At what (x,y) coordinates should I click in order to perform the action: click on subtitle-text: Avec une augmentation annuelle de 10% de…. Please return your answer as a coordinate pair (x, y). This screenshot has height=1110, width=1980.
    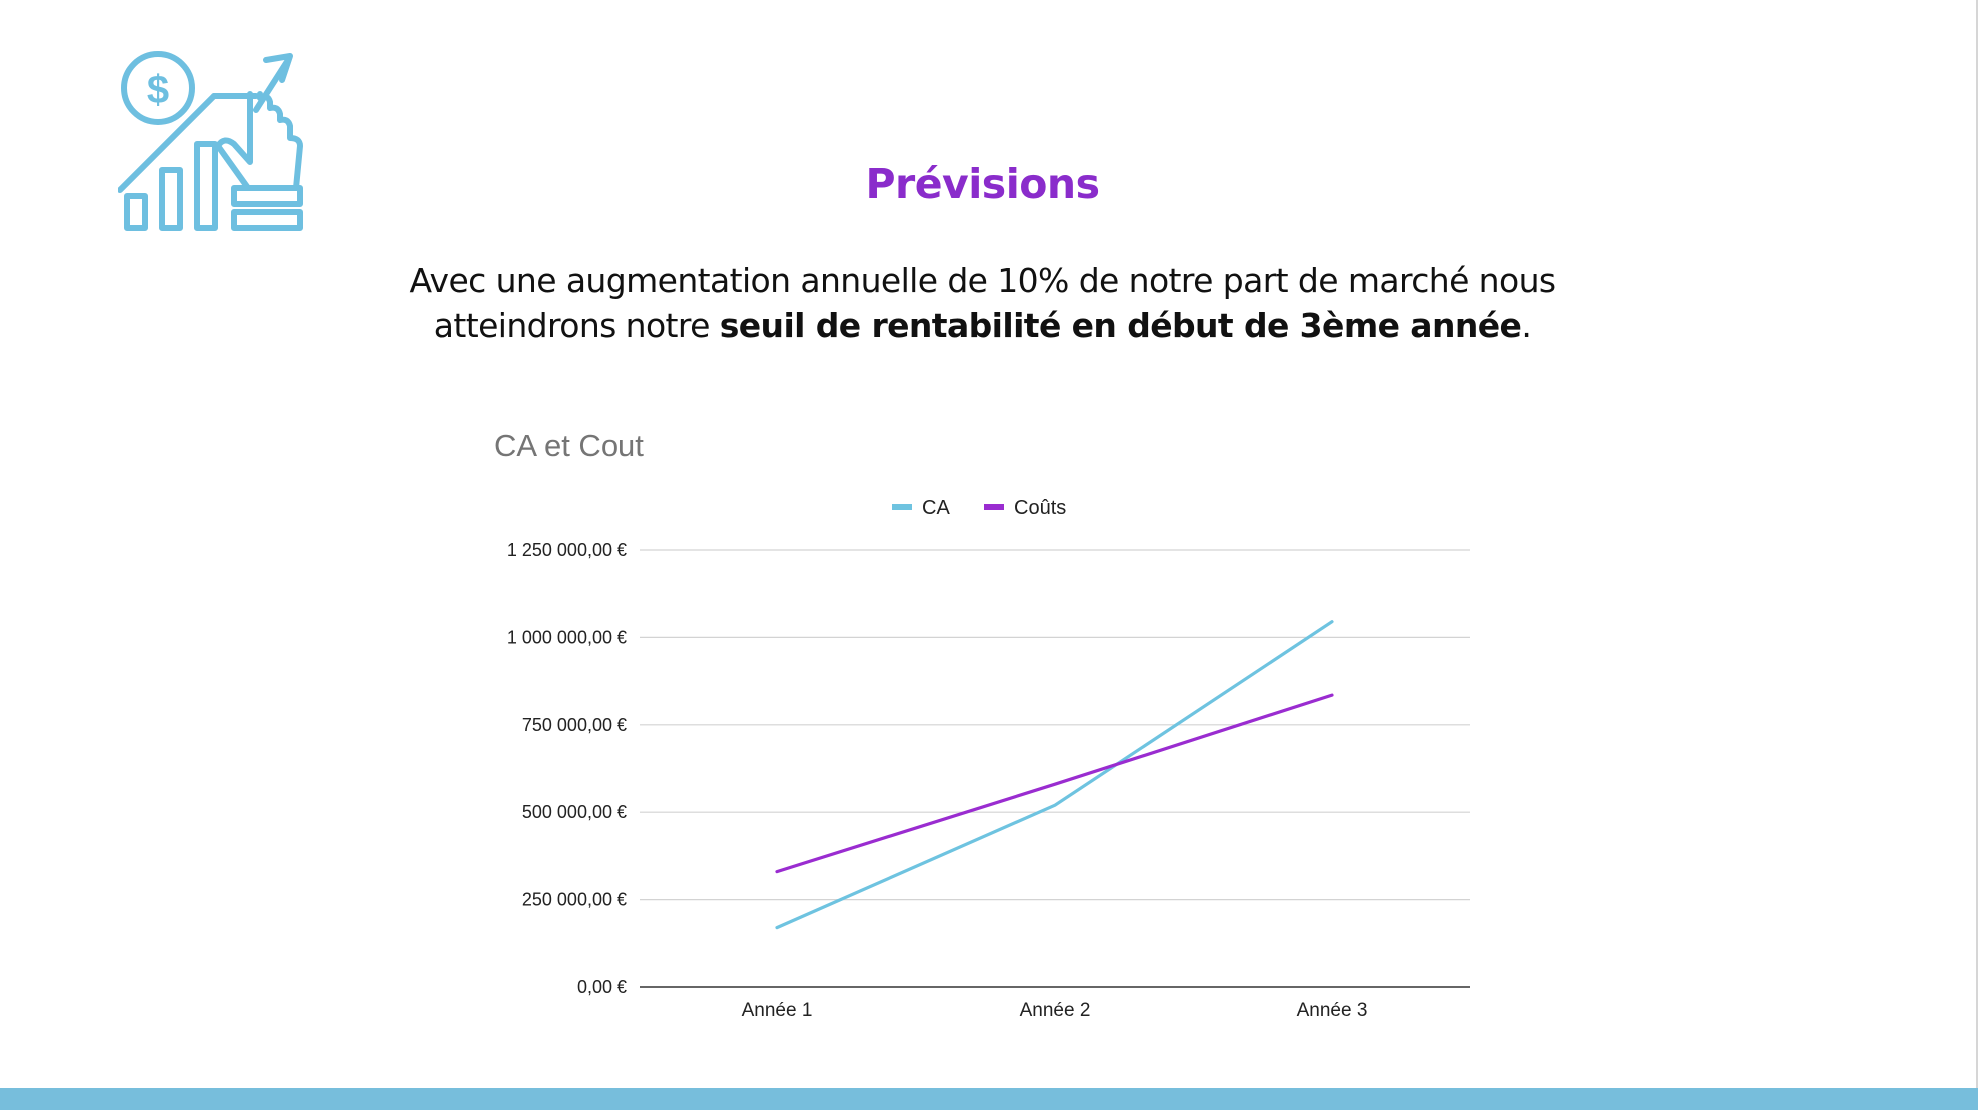
    Looking at the image, I should click on (982, 303).